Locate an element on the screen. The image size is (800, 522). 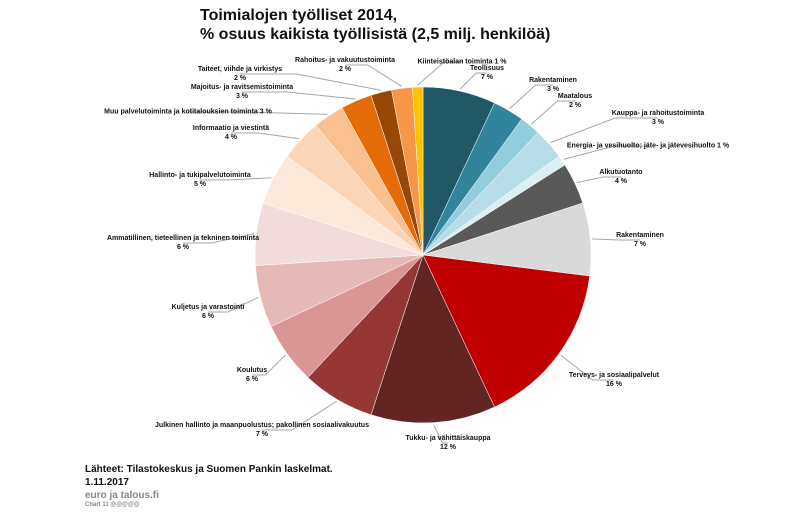
slice-label: Kauppa- ja rahoitustoiminta 3 % is located at coordinates (658, 118).